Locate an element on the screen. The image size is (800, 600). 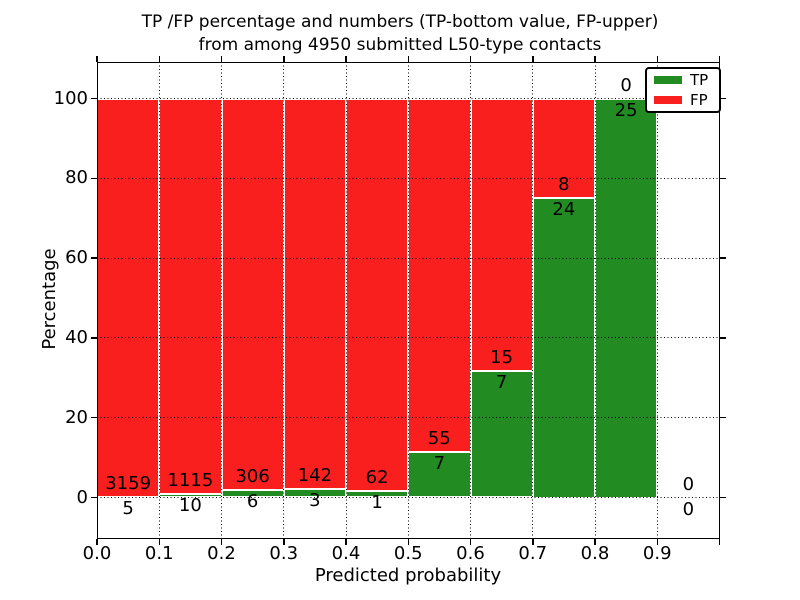
fp-count-label-2: 306 is located at coordinates (252, 476).